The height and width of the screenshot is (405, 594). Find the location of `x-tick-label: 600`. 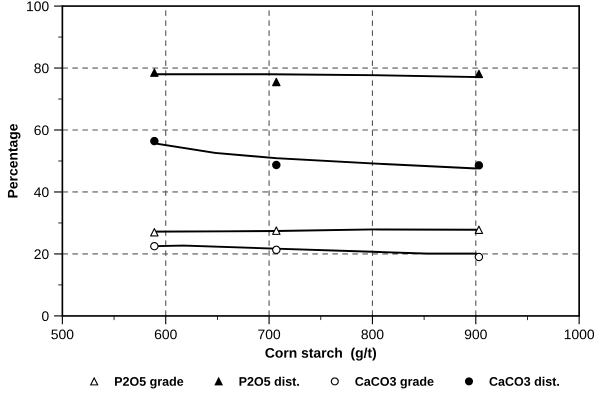

x-tick-label: 600 is located at coordinates (165, 334).